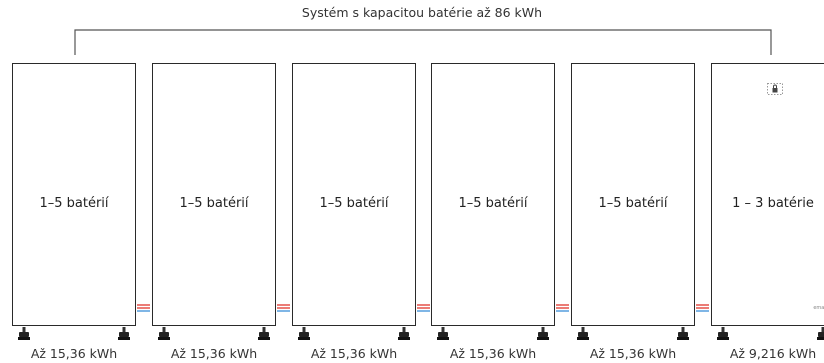 The width and height of the screenshot is (824, 363). I want to click on cabinet-battery-count: 1 – 3 batérie, so click(773, 203).